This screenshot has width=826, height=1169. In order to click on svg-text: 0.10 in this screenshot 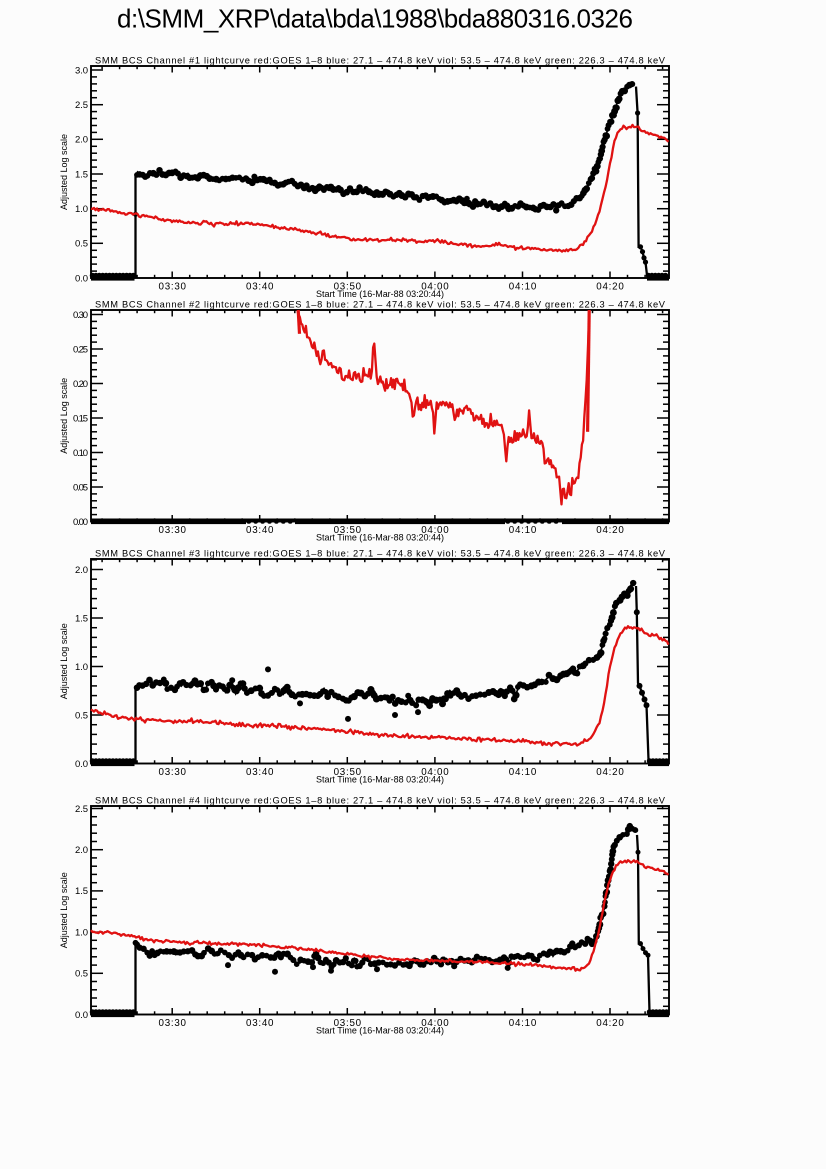, I will do `click(80, 453)`.